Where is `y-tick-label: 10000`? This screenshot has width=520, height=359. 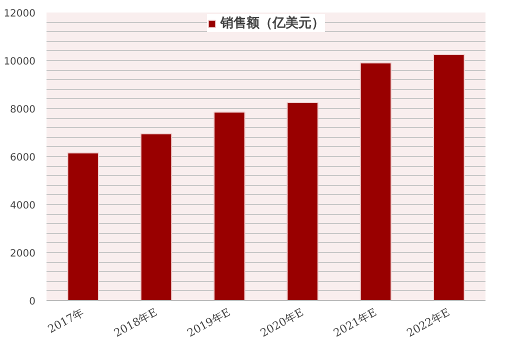 y-tick-label: 10000 is located at coordinates (20, 62).